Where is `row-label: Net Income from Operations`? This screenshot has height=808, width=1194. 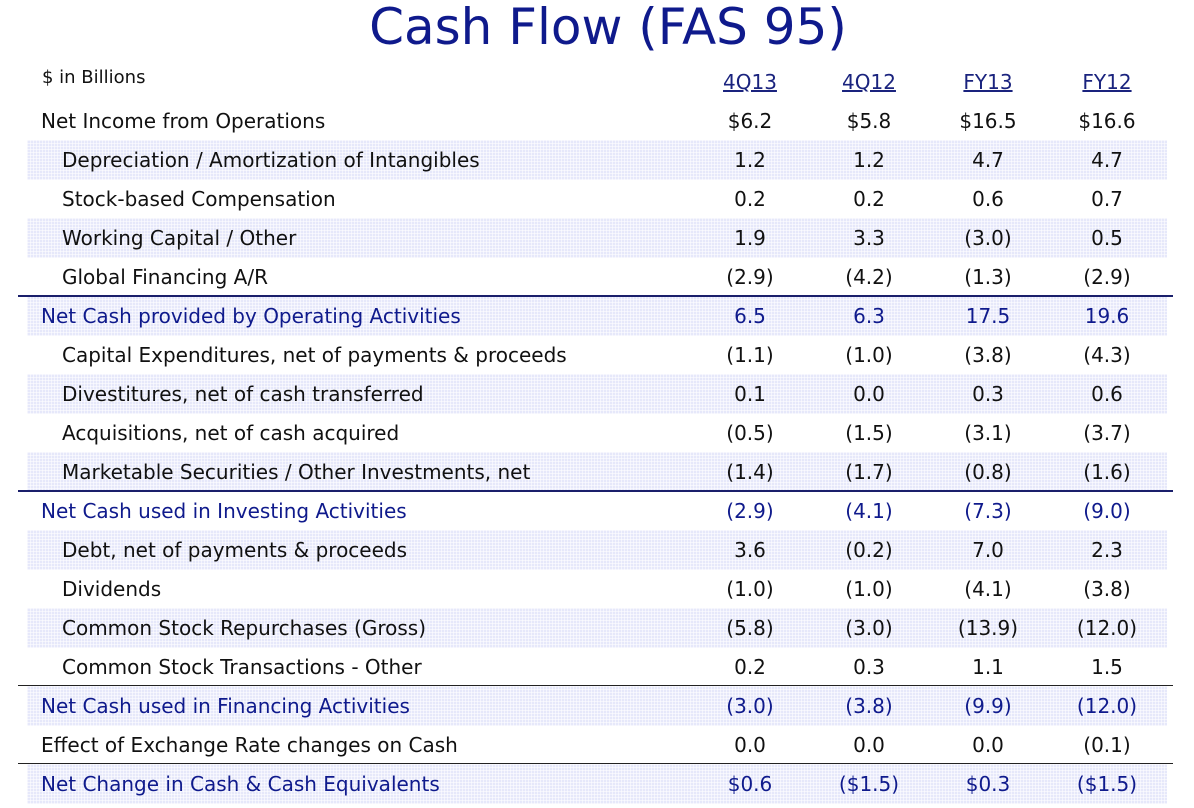 row-label: Net Income from Operations is located at coordinates (183, 121).